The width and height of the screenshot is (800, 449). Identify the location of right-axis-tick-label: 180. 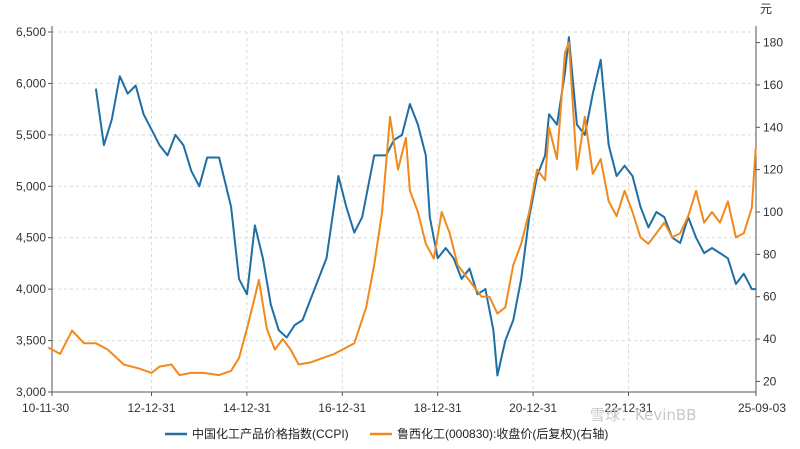
(773, 43).